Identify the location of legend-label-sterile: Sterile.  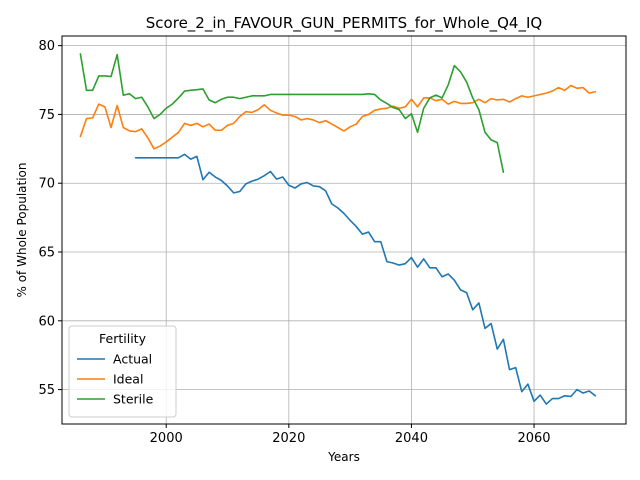
(133, 399).